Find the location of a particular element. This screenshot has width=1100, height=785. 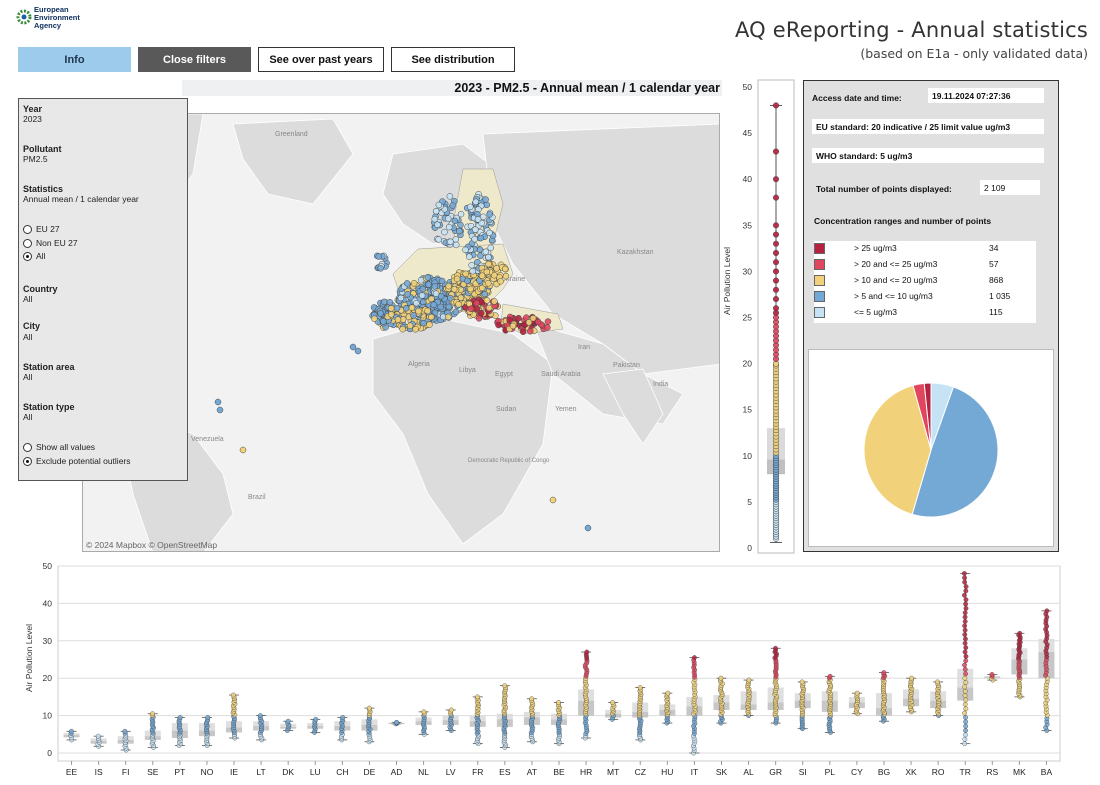

country-box-LV is located at coordinates (450, 720).